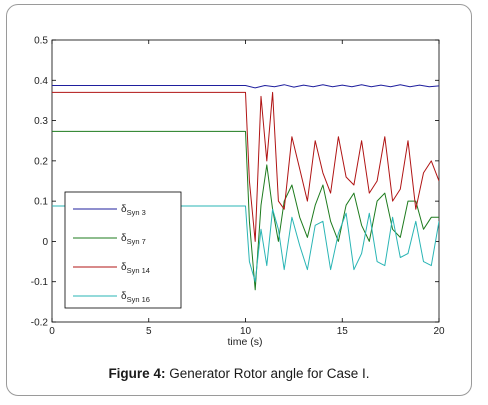 The height and width of the screenshot is (405, 488). Describe the element at coordinates (133, 239) in the screenshot. I see `legend-entry-label: δSyn 7` at that location.